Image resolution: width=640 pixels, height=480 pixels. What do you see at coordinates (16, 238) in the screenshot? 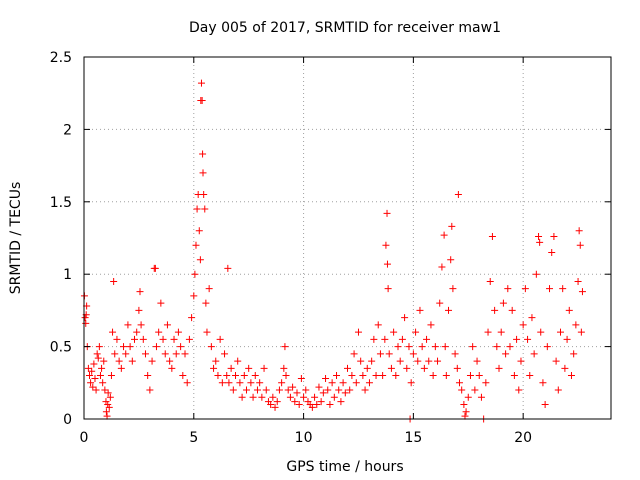
I see `y-axis-label: SRMTID / TECUs` at bounding box center [16, 238].